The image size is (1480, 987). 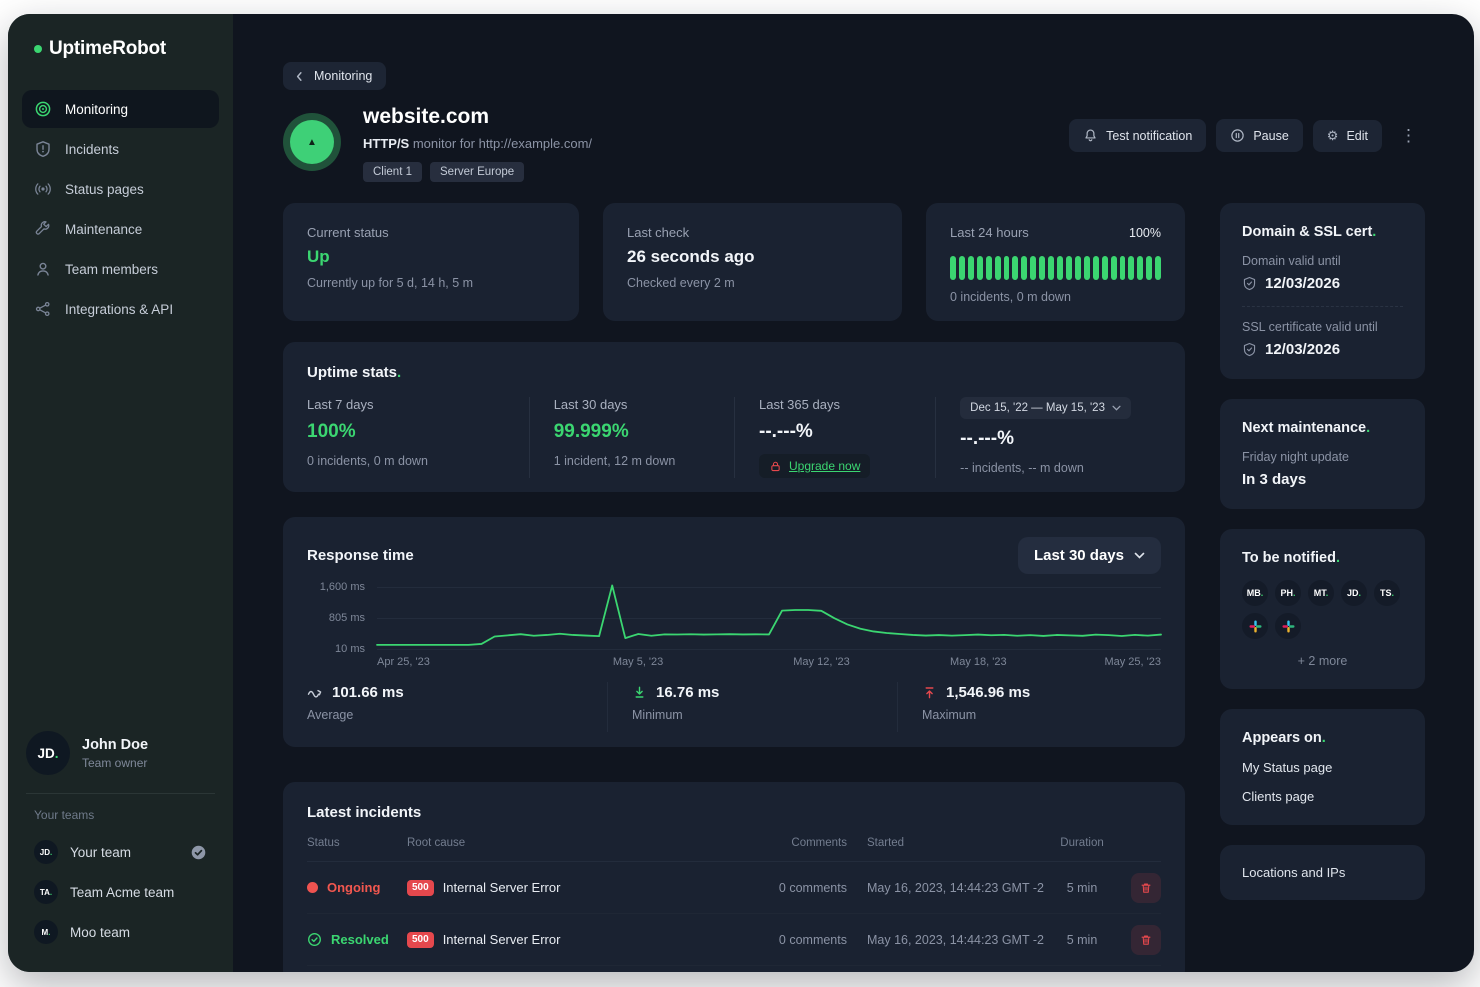 I want to click on response-stats: 101.66 ms Average 16.76 ms Minim, so click(x=734, y=707).